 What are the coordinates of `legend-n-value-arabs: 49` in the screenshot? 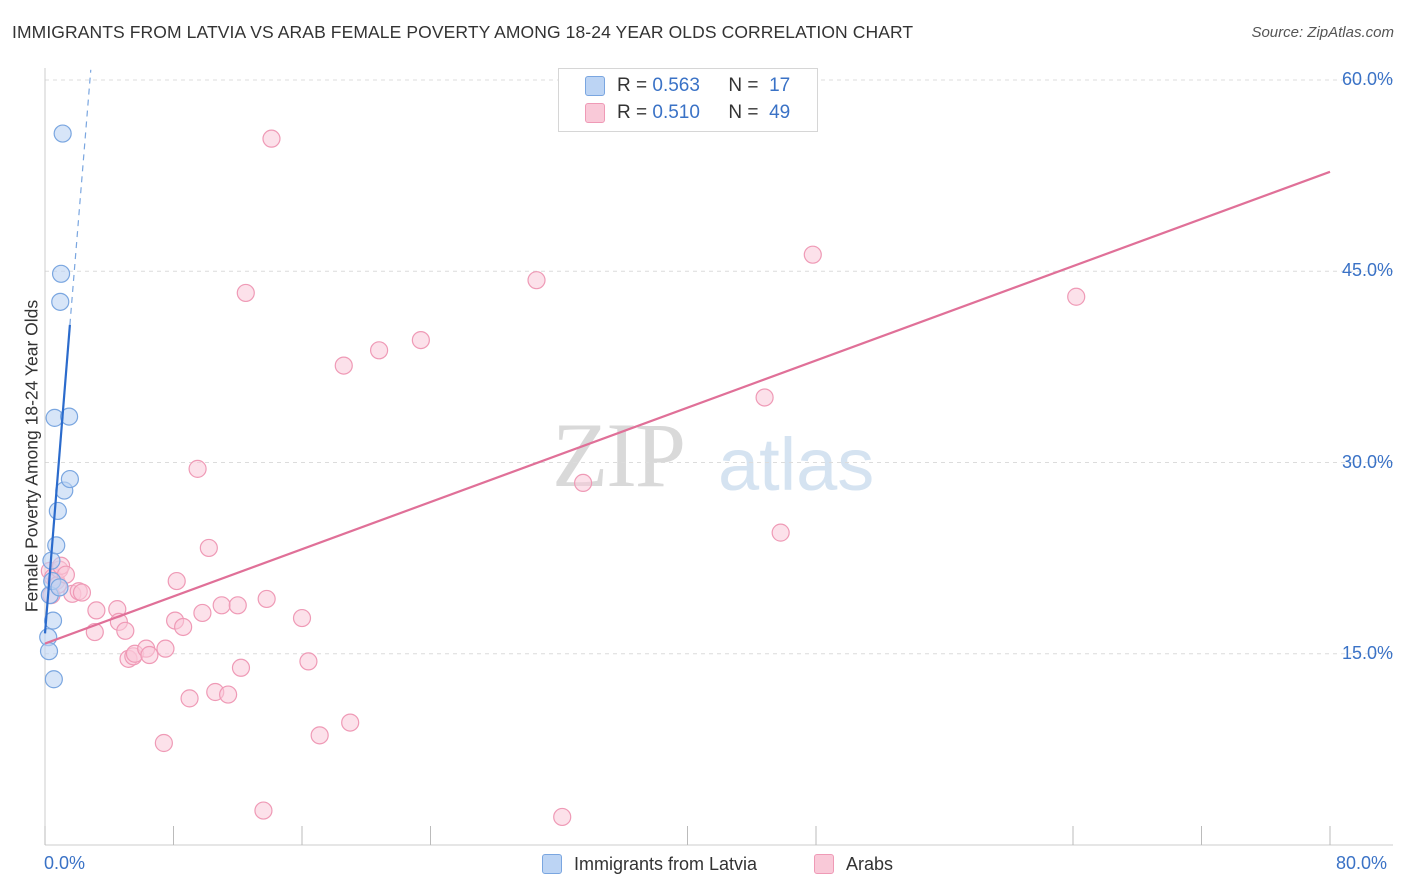 It's located at (780, 112).